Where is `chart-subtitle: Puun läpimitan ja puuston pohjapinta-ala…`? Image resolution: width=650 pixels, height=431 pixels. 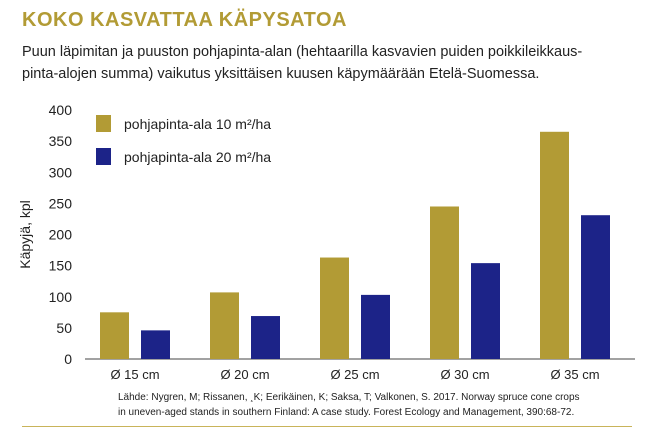
chart-subtitle: Puun läpimitan ja puuston pohjapinta-ala… is located at coordinates (327, 63).